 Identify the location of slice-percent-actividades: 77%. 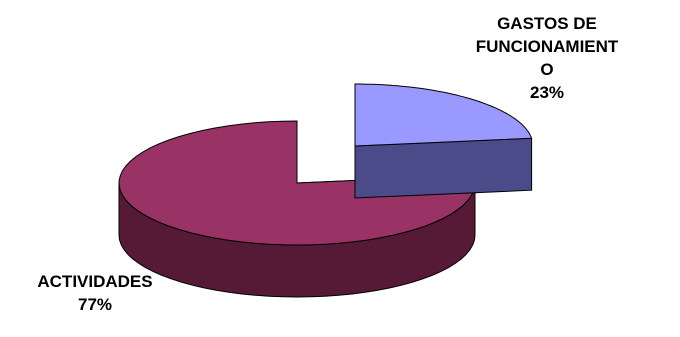
(95, 304).